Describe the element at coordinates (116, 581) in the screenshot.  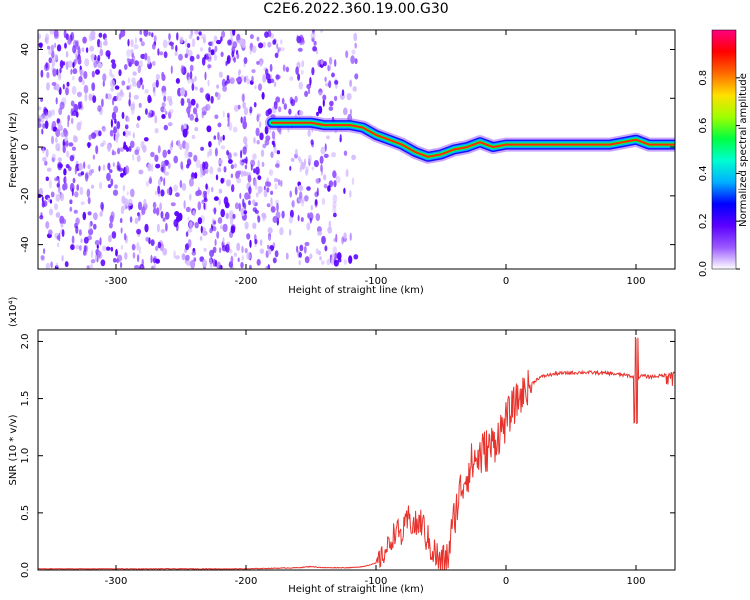
I see `x-tick-label: -300` at that location.